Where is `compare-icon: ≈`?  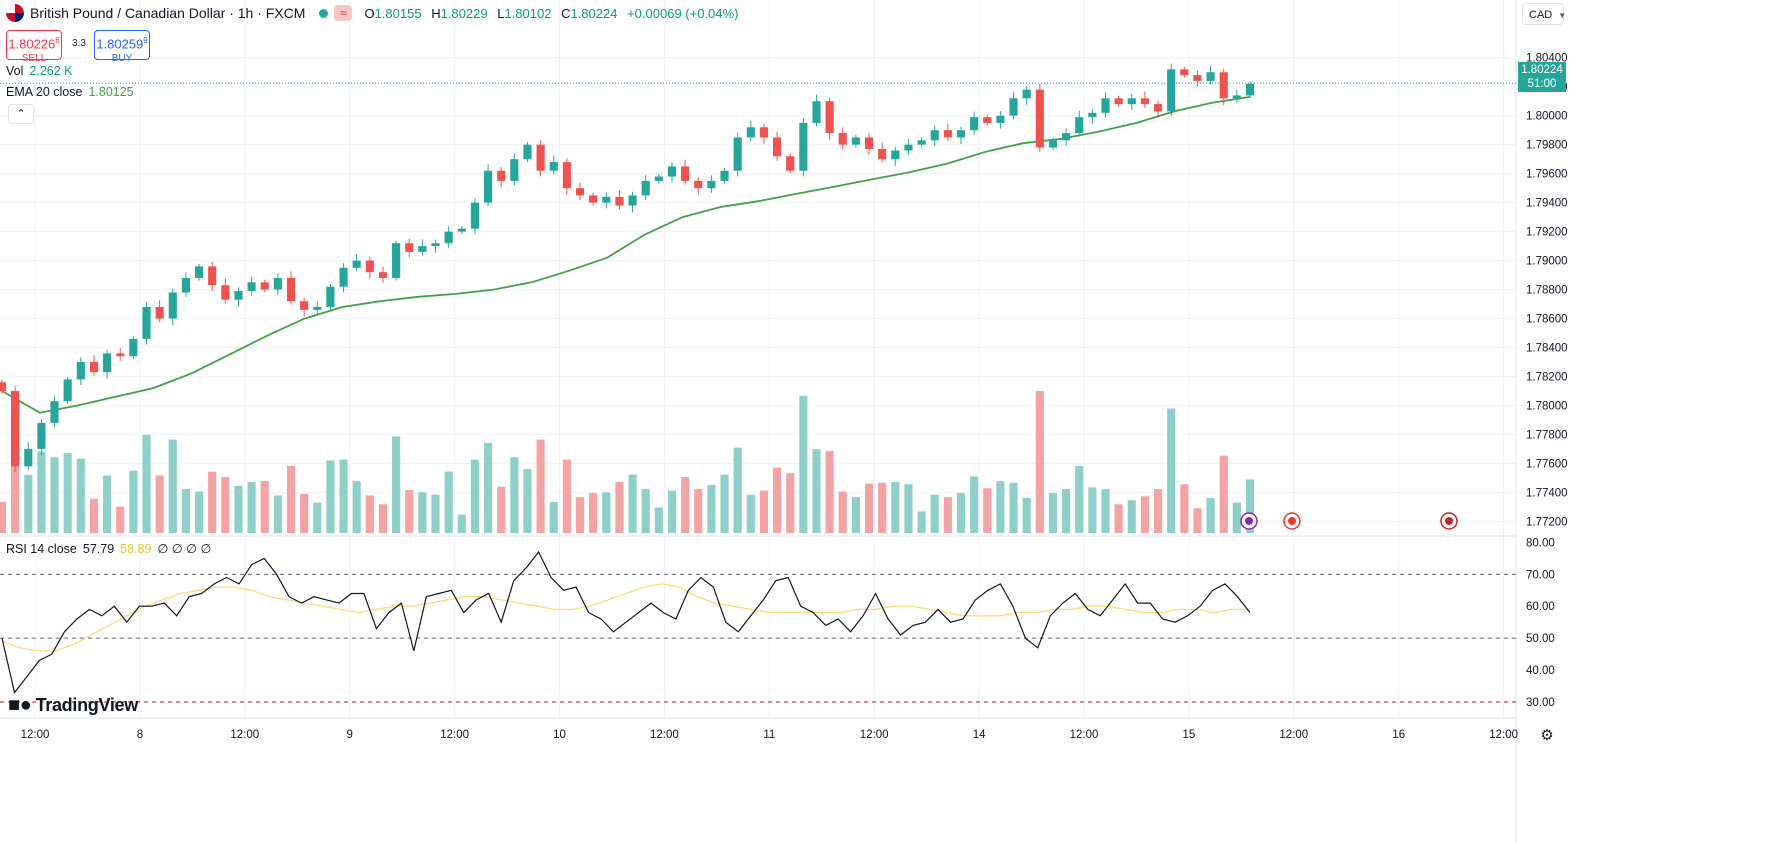 compare-icon: ≈ is located at coordinates (343, 13).